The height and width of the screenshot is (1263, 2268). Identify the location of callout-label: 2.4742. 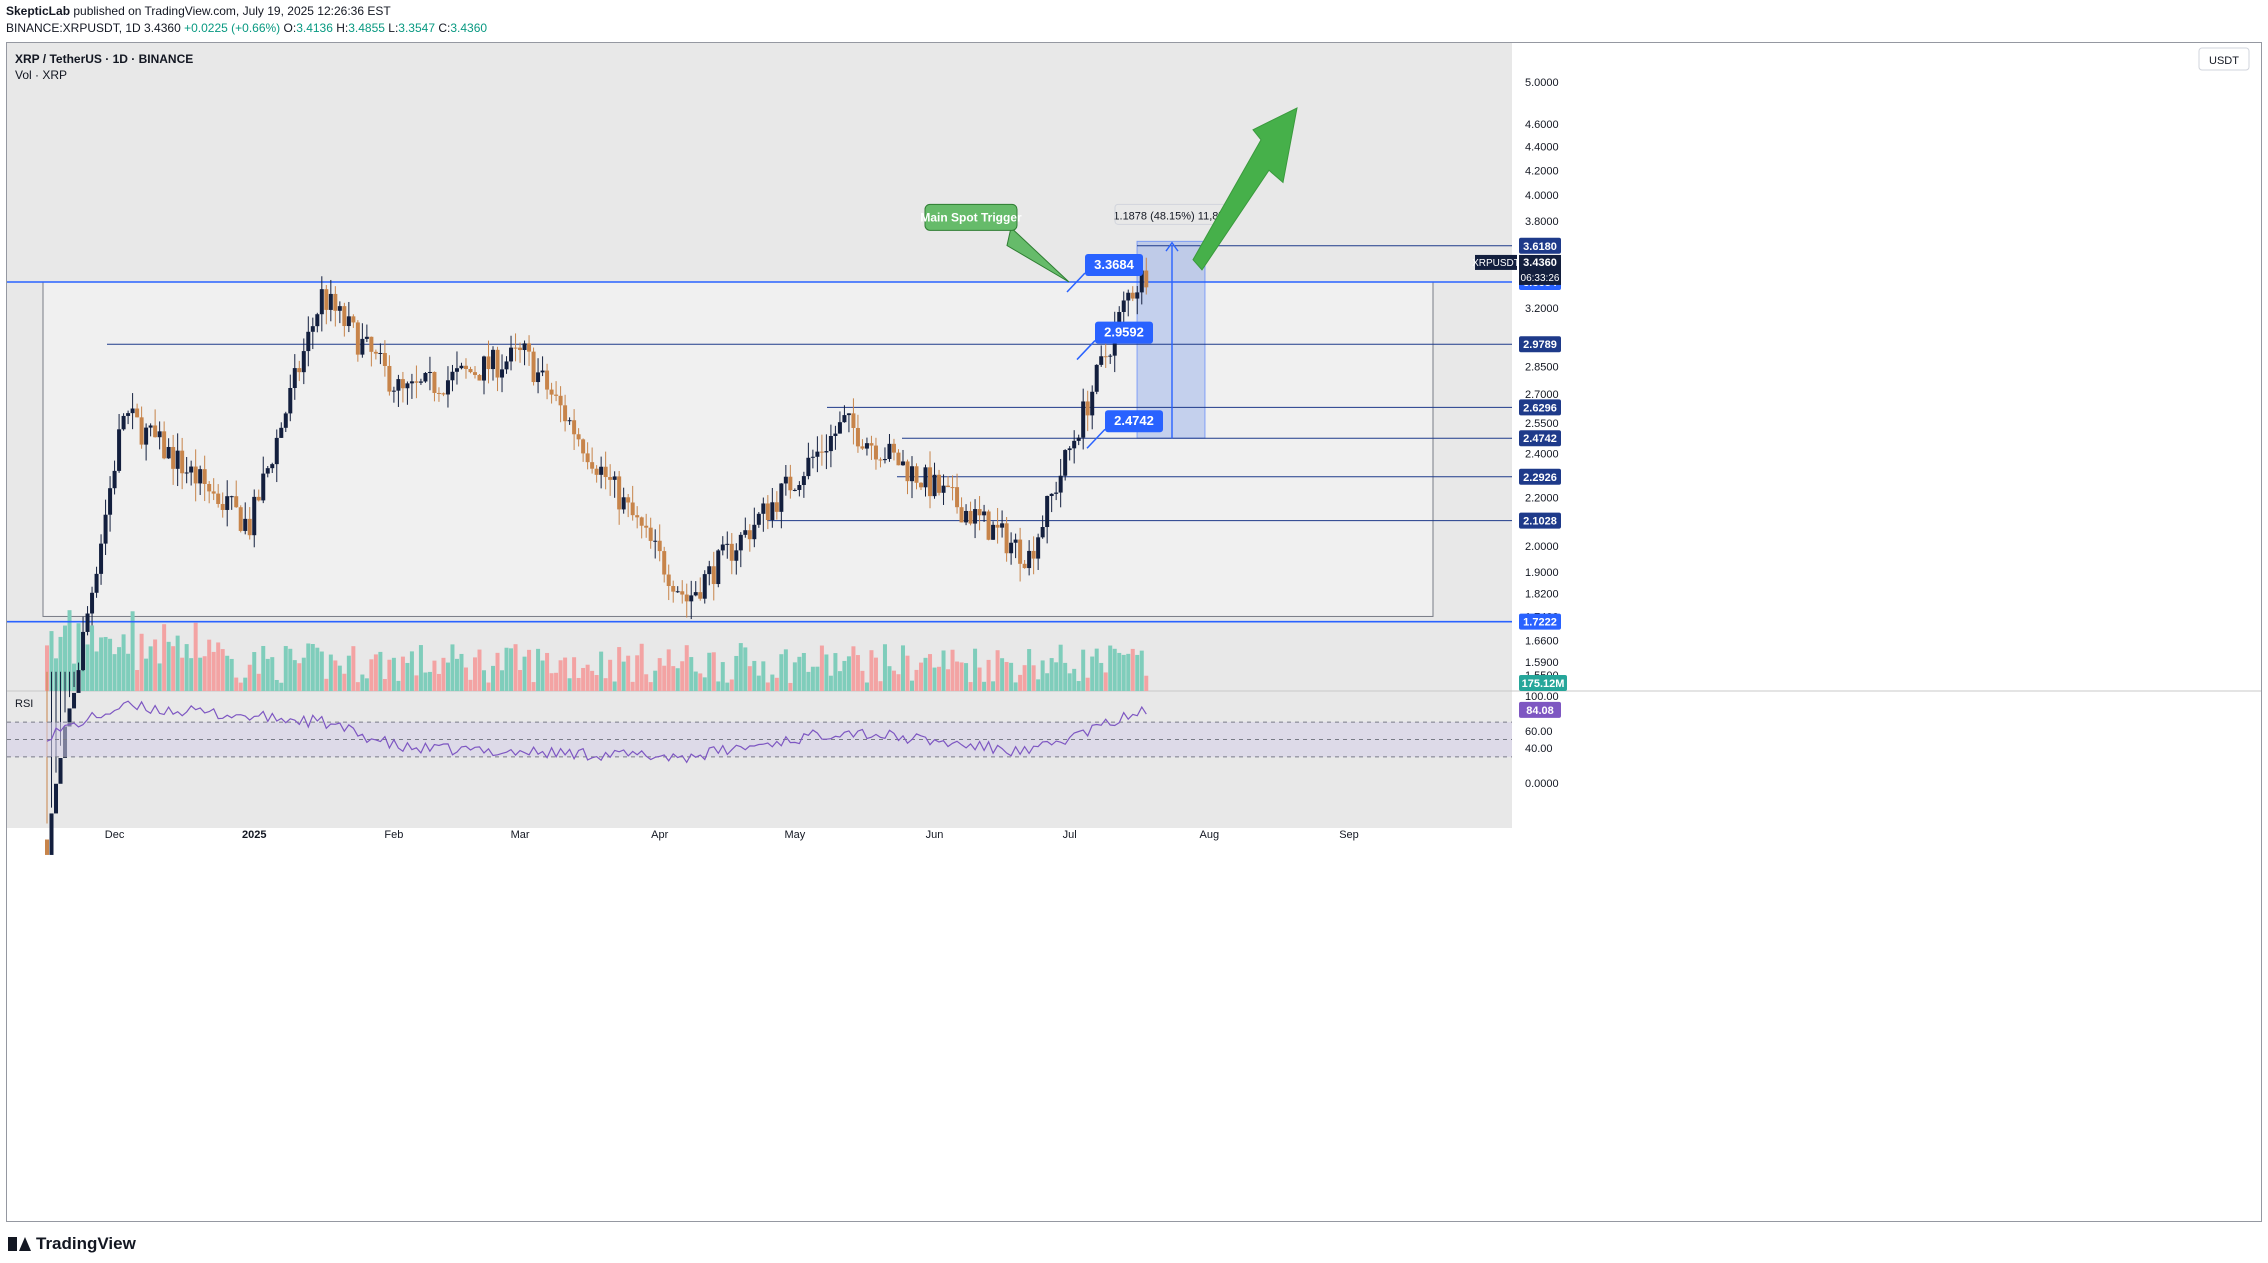
(1134, 420).